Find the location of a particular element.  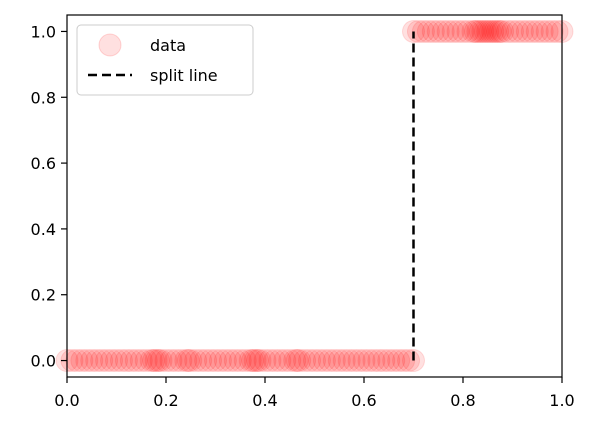

legend-box is located at coordinates (165, 60).